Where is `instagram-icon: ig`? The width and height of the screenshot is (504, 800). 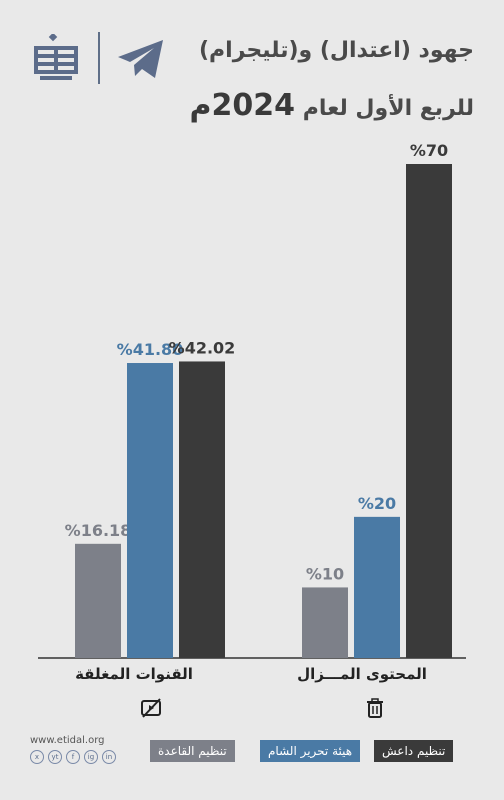 instagram-icon: ig is located at coordinates (91, 757).